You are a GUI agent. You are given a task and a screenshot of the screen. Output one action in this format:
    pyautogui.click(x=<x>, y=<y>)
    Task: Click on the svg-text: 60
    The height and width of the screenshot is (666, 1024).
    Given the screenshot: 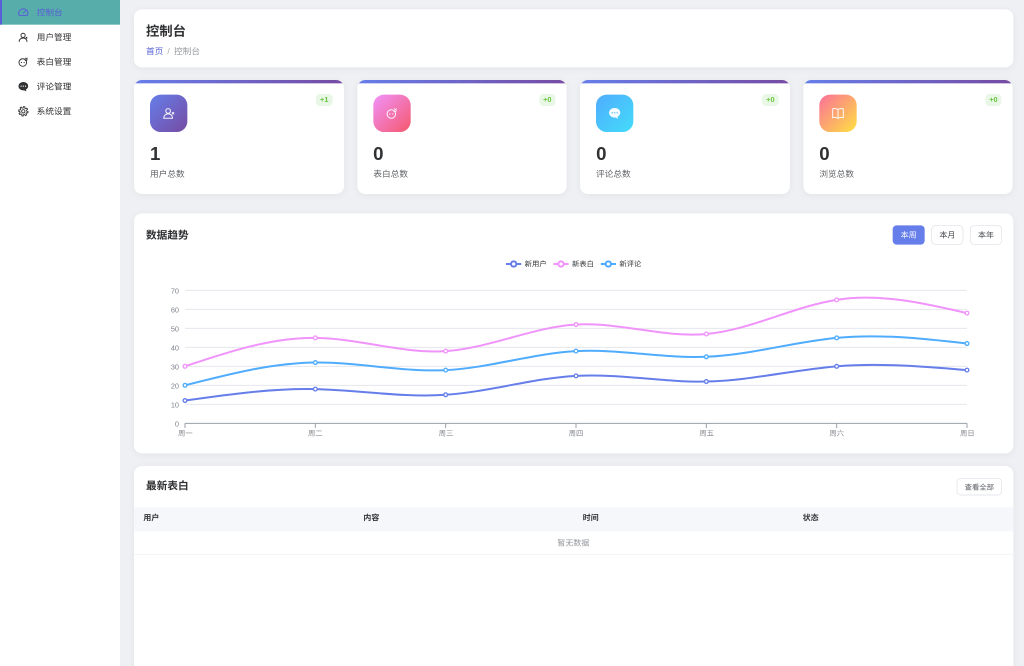 What is the action you would take?
    pyautogui.click(x=175, y=309)
    